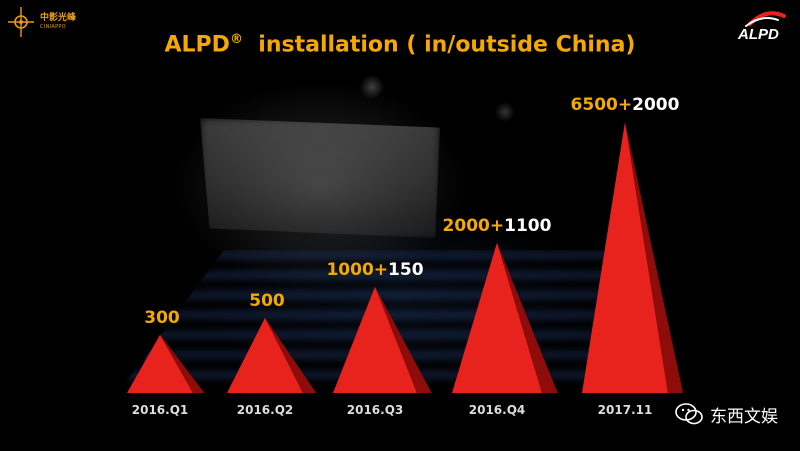 The image size is (800, 451). Describe the element at coordinates (654, 257) in the screenshot. I see `peak-shadow-2017.11` at that location.